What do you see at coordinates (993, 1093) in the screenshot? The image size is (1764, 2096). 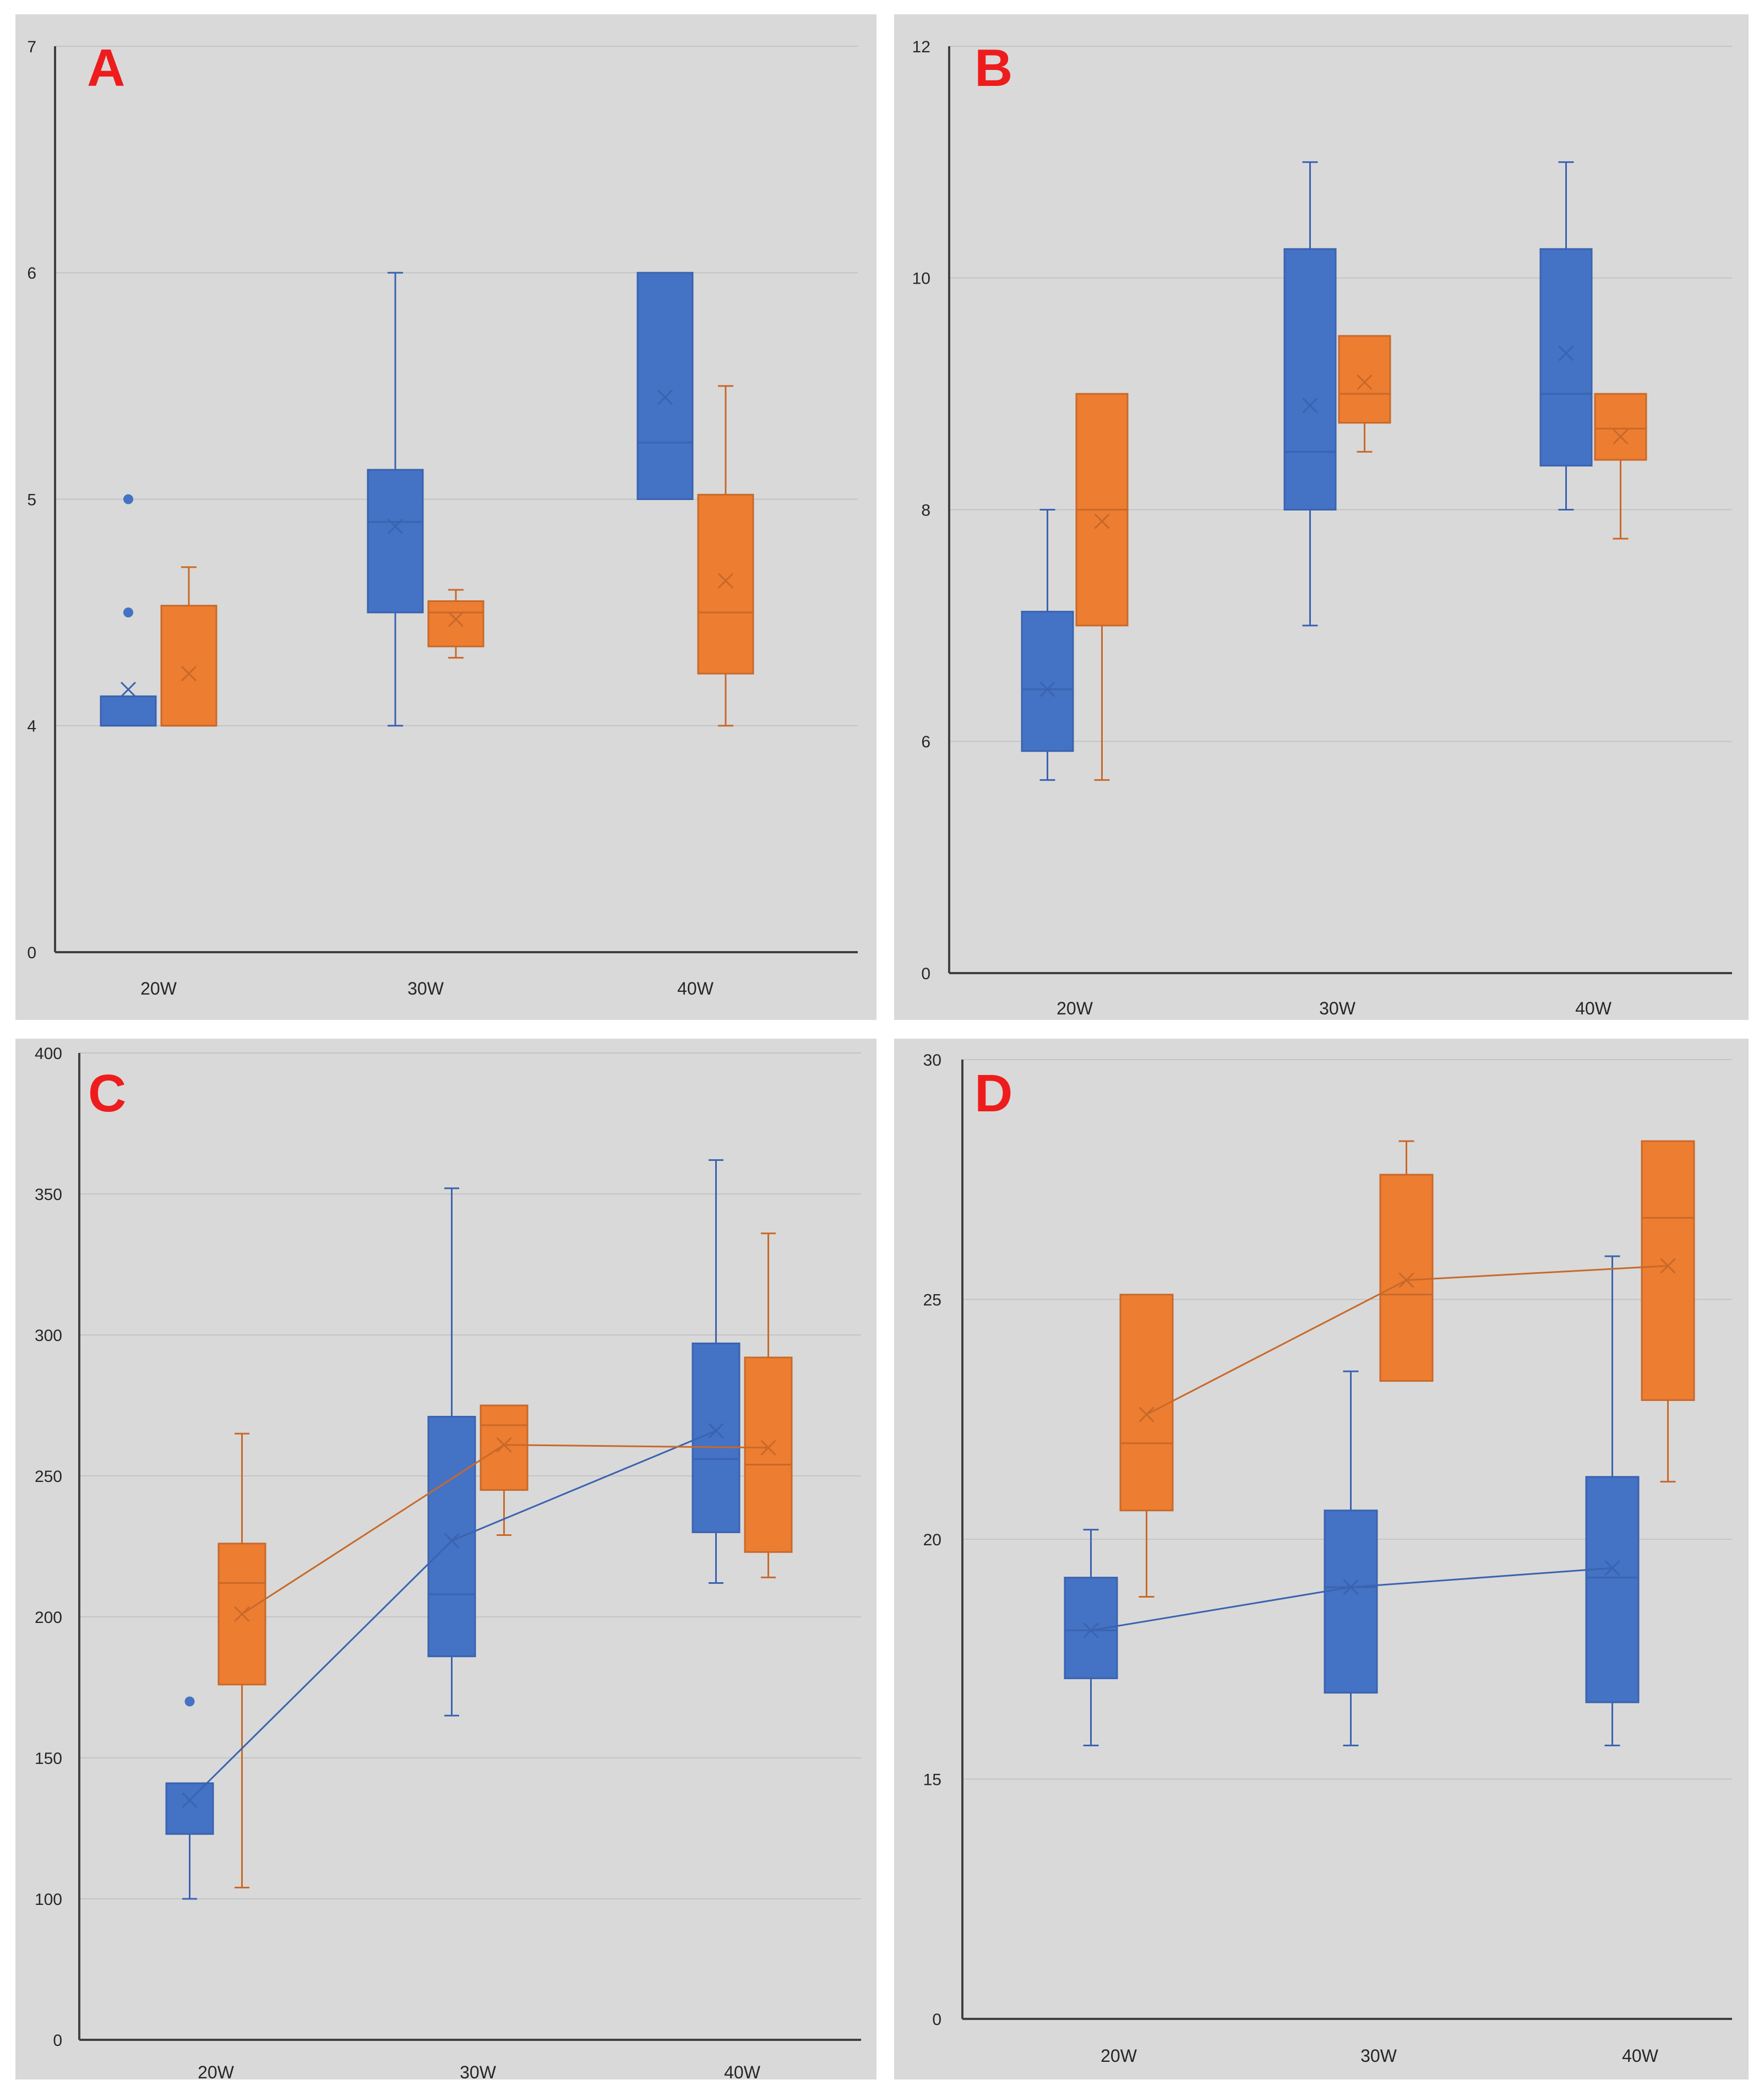 I see `panel-label-d: D` at bounding box center [993, 1093].